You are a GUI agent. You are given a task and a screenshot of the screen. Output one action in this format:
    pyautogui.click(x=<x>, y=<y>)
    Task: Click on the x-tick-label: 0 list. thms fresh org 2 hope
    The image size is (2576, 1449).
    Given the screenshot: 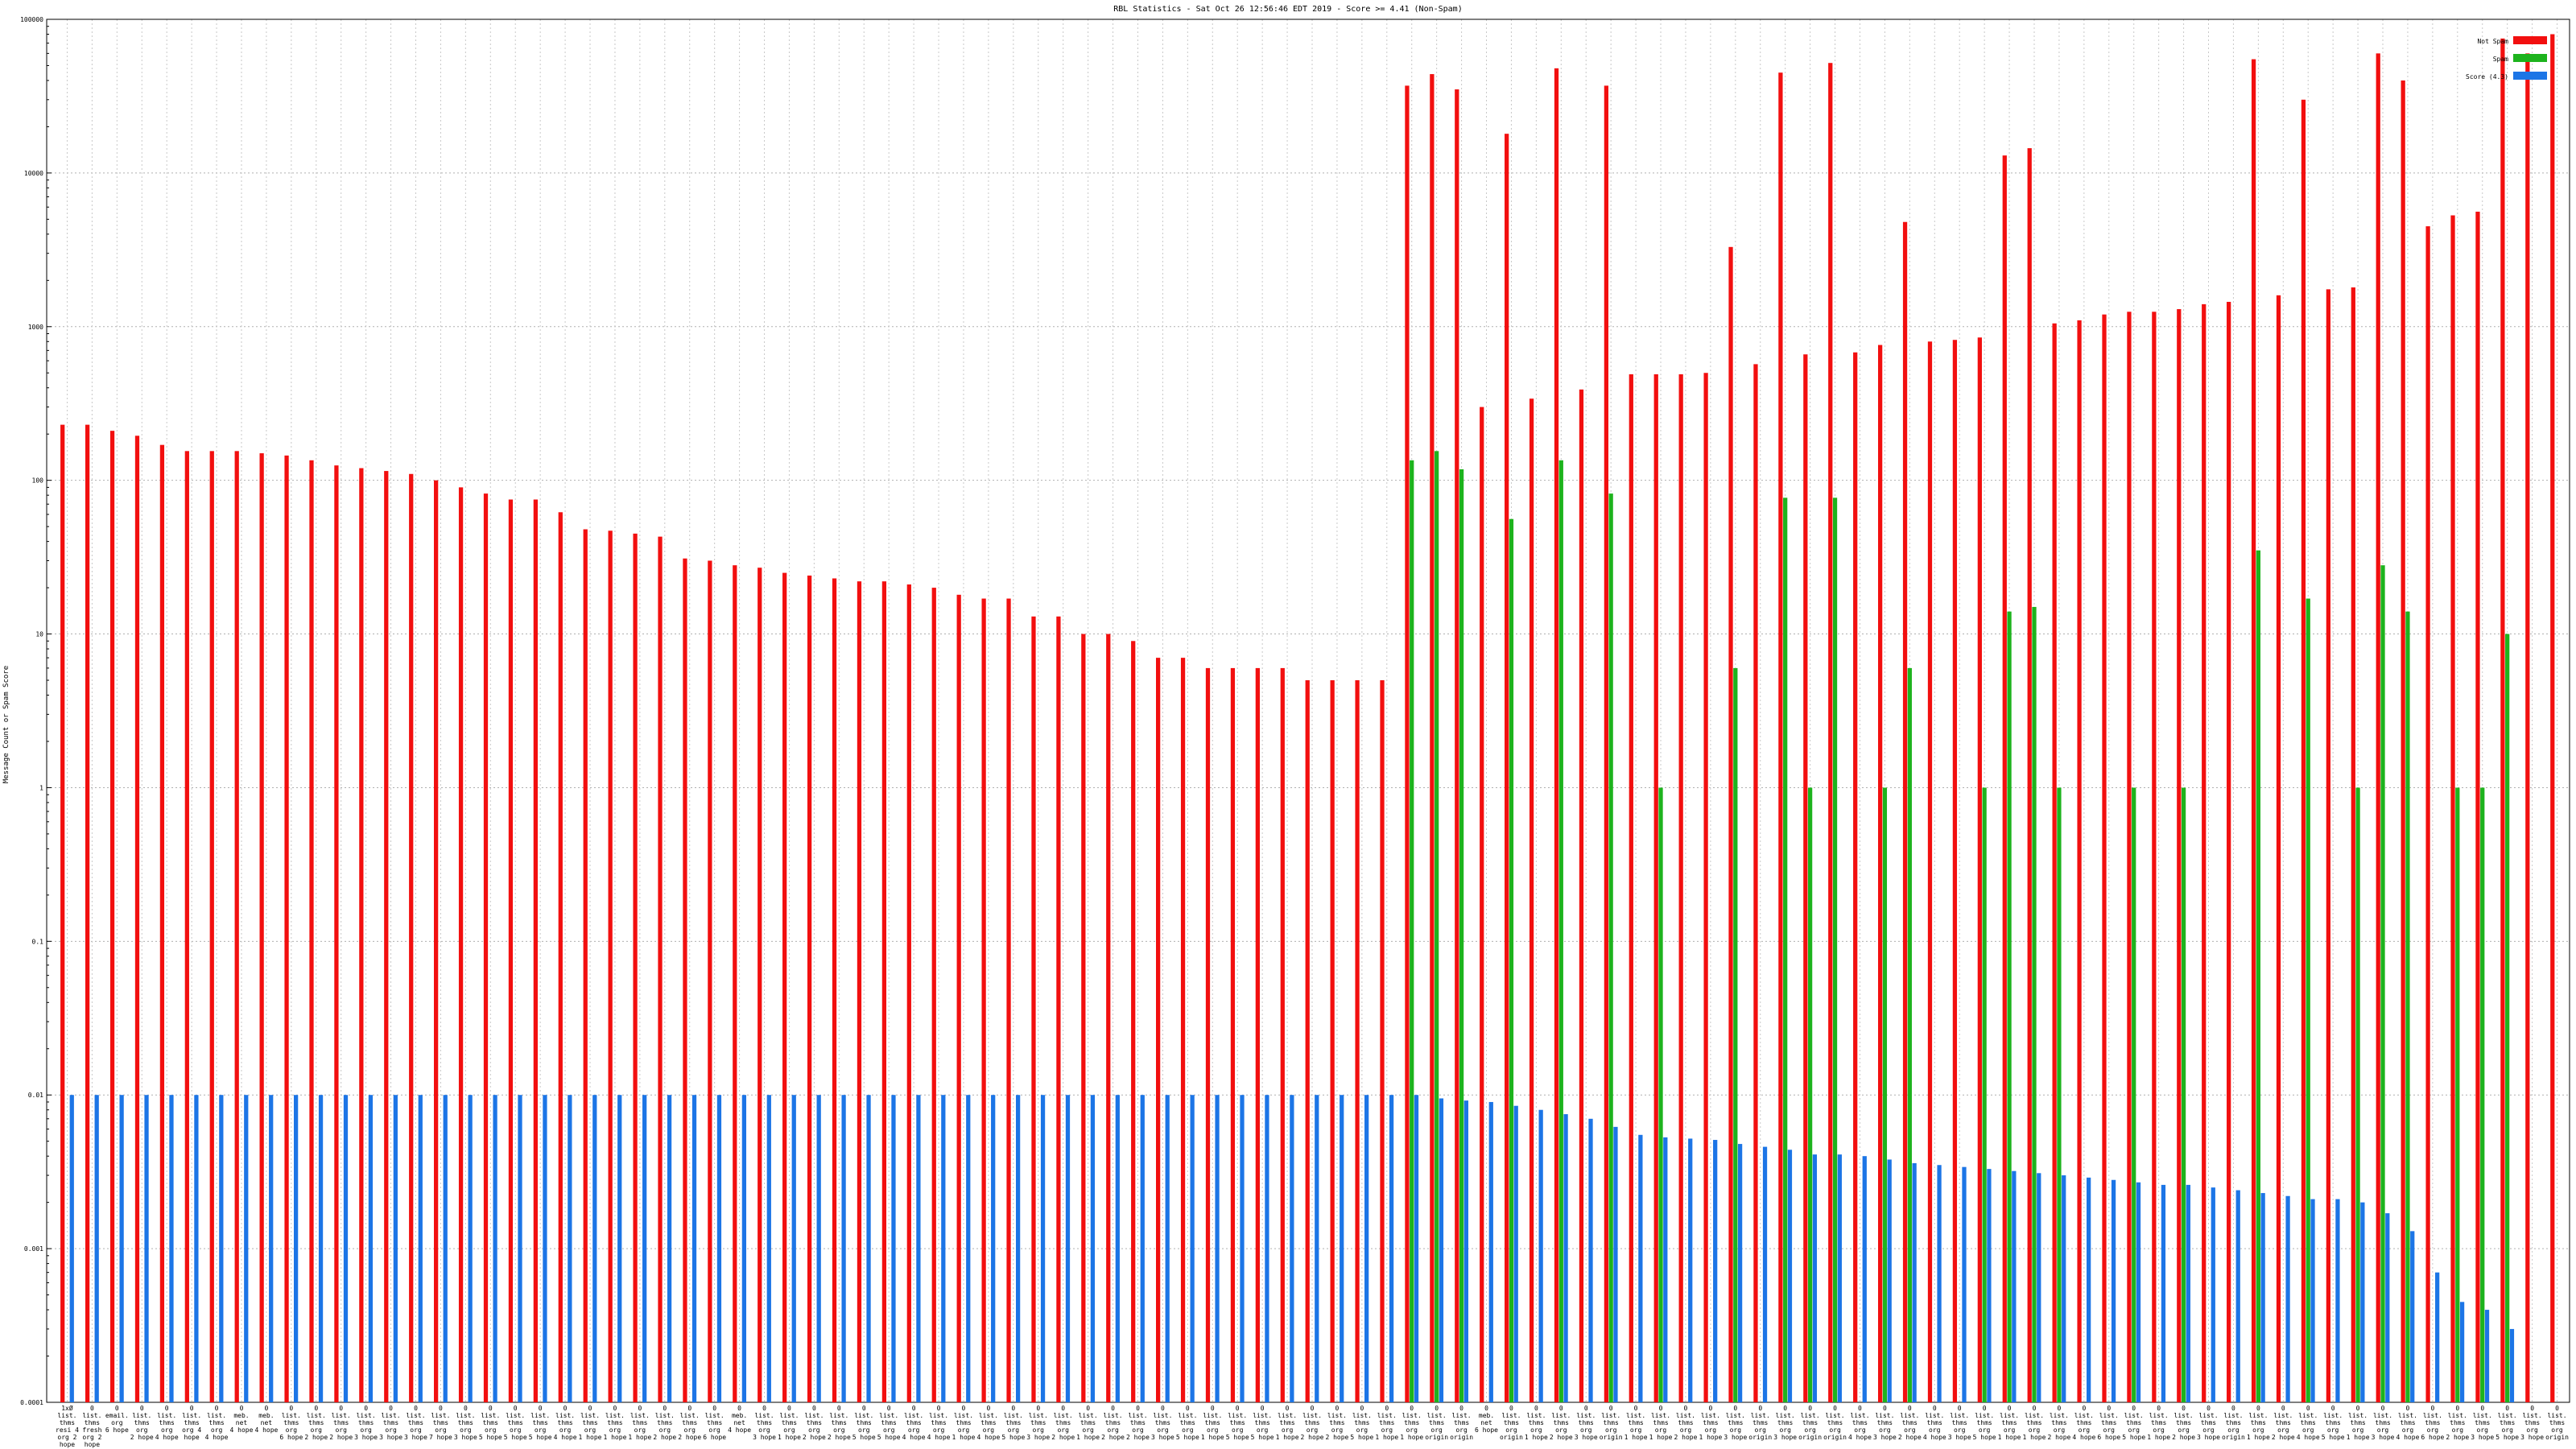 What is the action you would take?
    pyautogui.click(x=91, y=1426)
    